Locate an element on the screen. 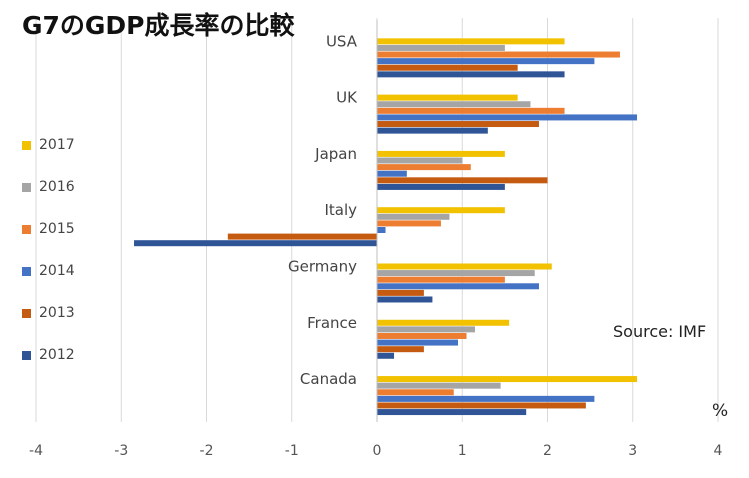 This screenshot has width=749, height=478. x-tick-label: -1 is located at coordinates (292, 451).